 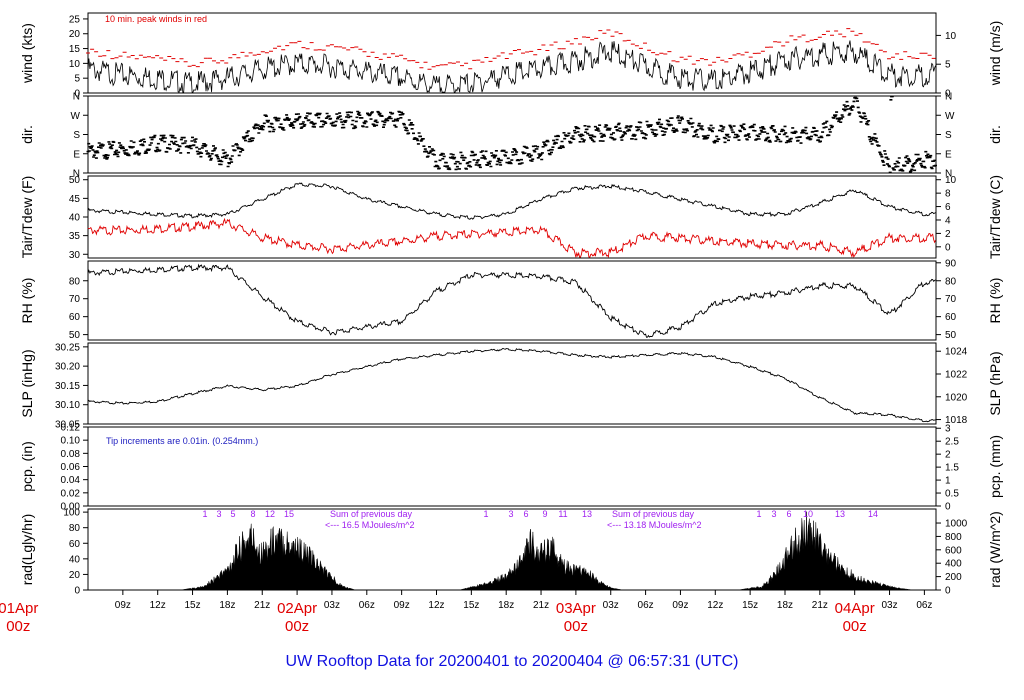 I want to click on rad-sum-value: <--- 13.18 MJoules/m^2, so click(x=654, y=525).